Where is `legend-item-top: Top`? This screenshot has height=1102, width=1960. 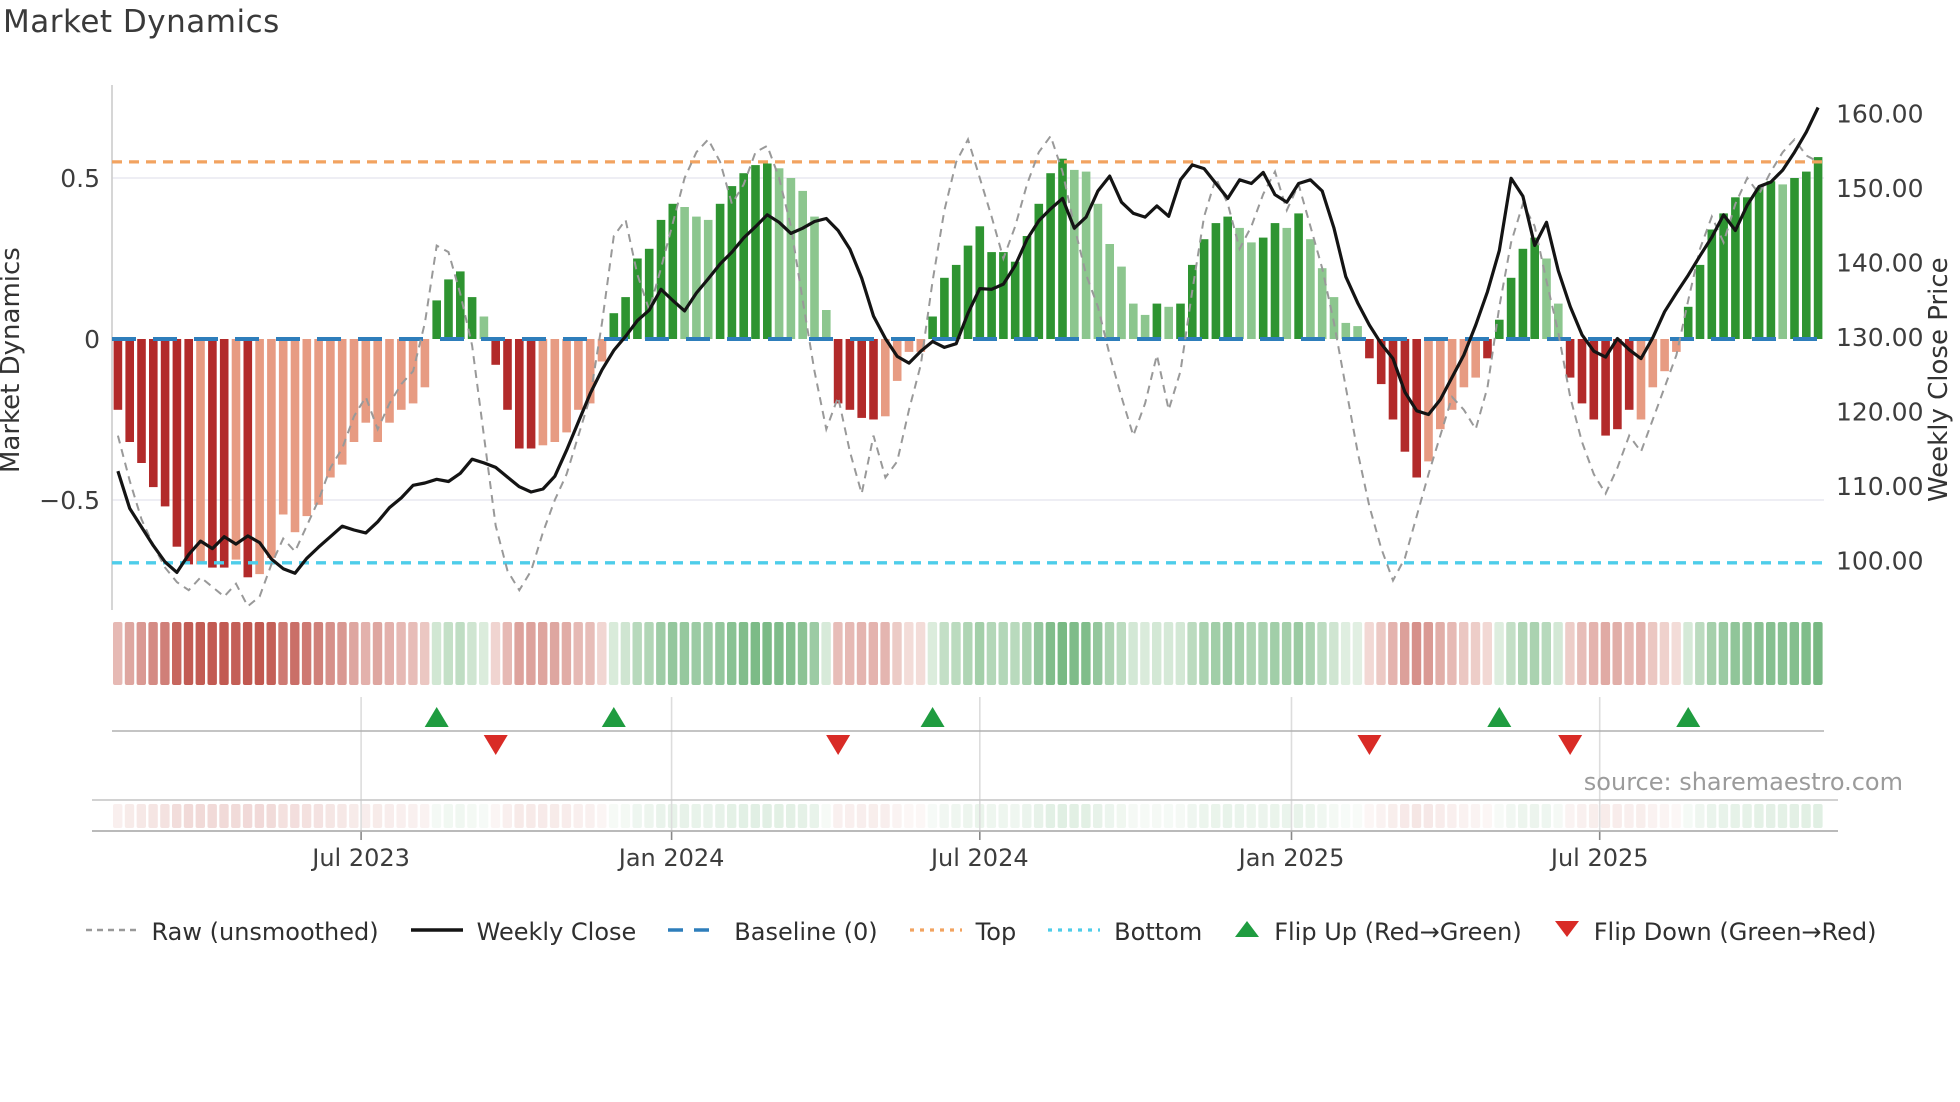
legend-item-top: Top is located at coordinates (962, 932).